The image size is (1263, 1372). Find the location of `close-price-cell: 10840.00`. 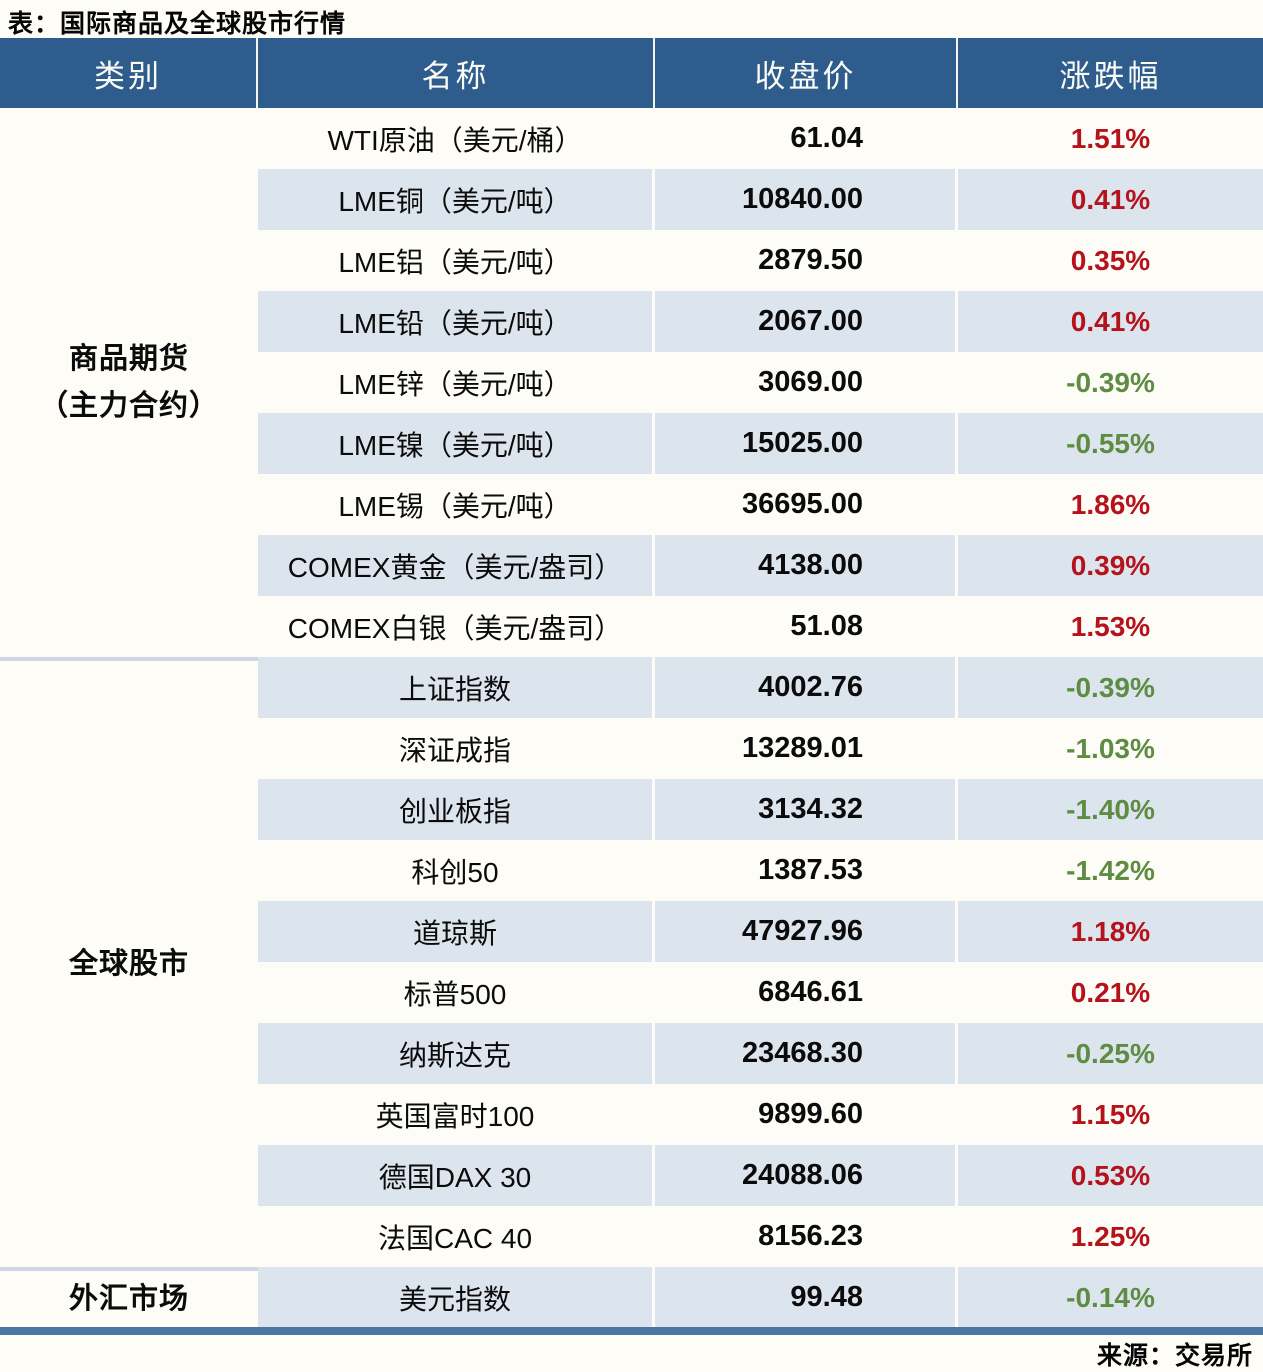

close-price-cell: 10840.00 is located at coordinates (806, 199).